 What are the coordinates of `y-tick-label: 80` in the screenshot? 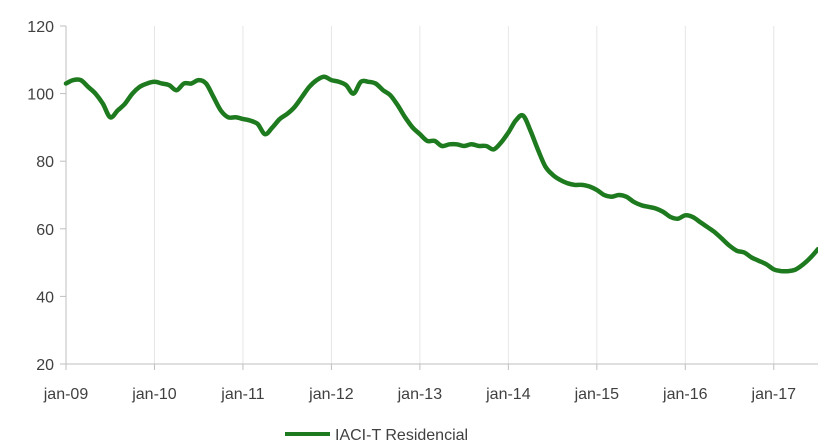 It's located at (45, 162).